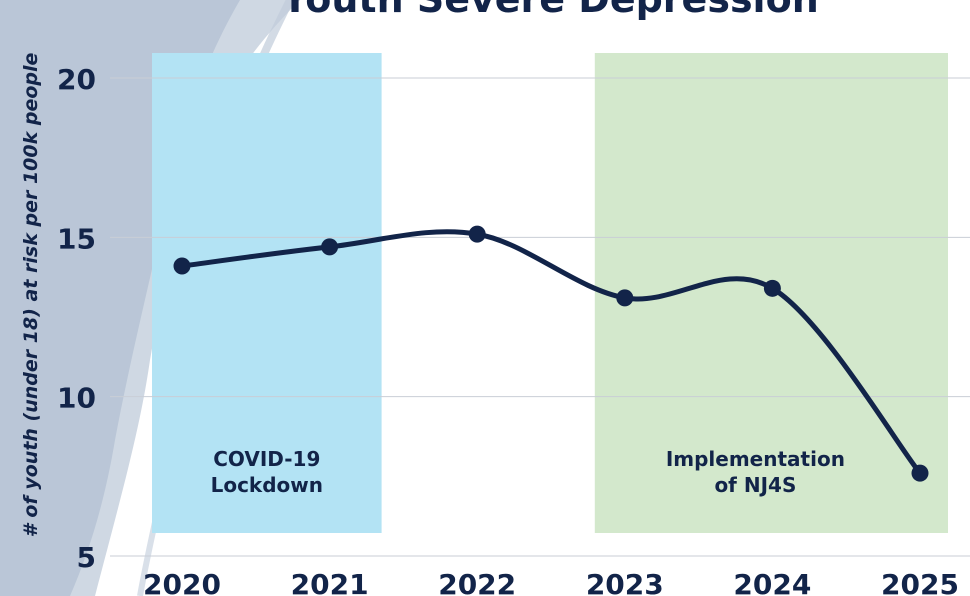  Describe the element at coordinates (76, 238) in the screenshot. I see `y-tick-label: 15` at that location.